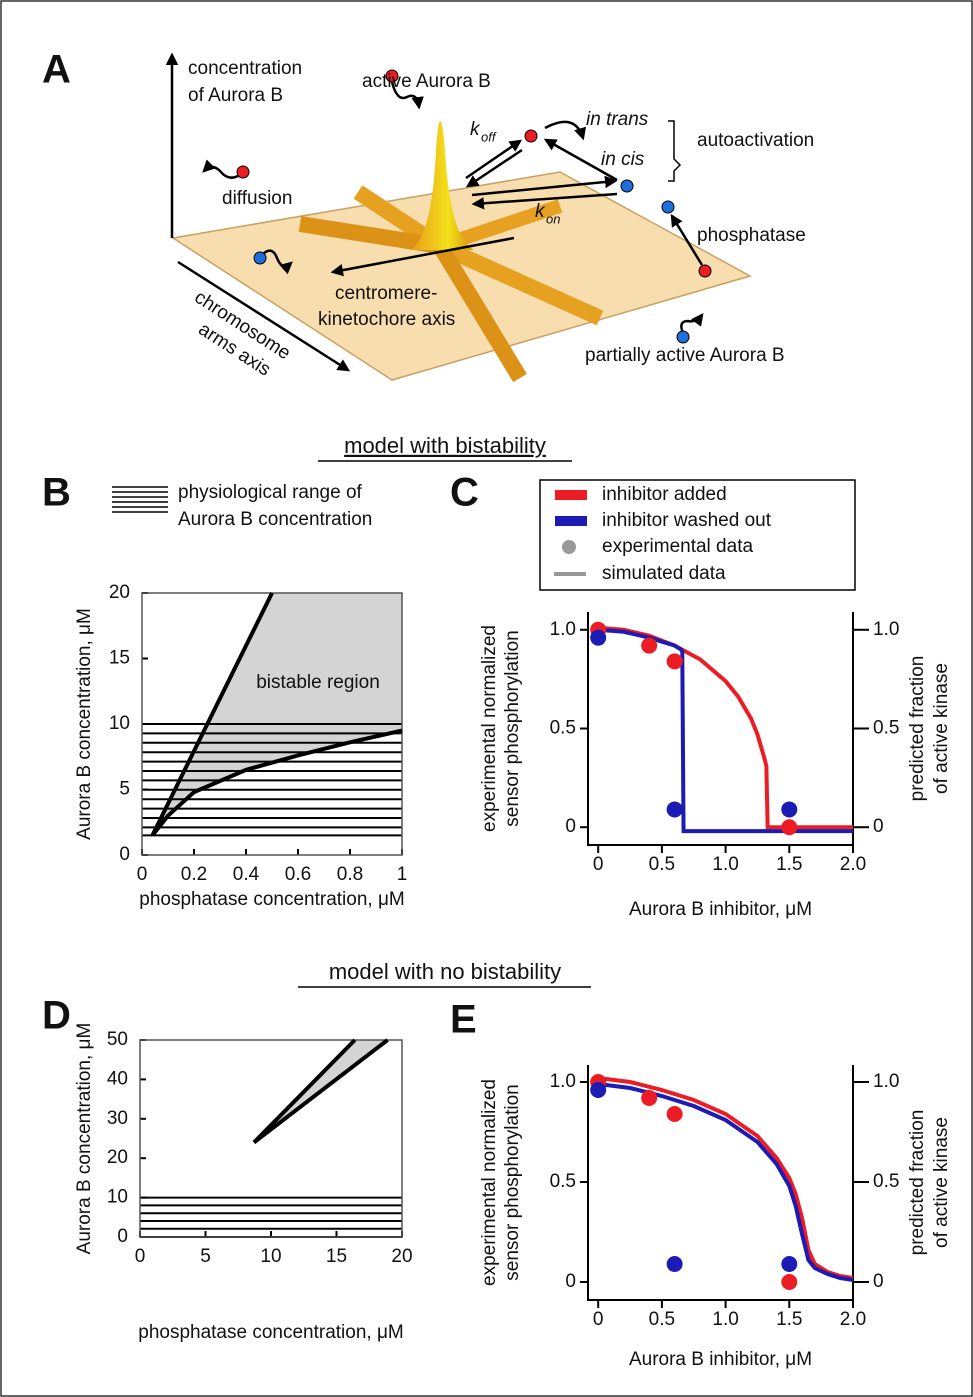 The width and height of the screenshot is (973, 1397). What do you see at coordinates (445, 971) in the screenshot?
I see `section-title: model with no bistability` at bounding box center [445, 971].